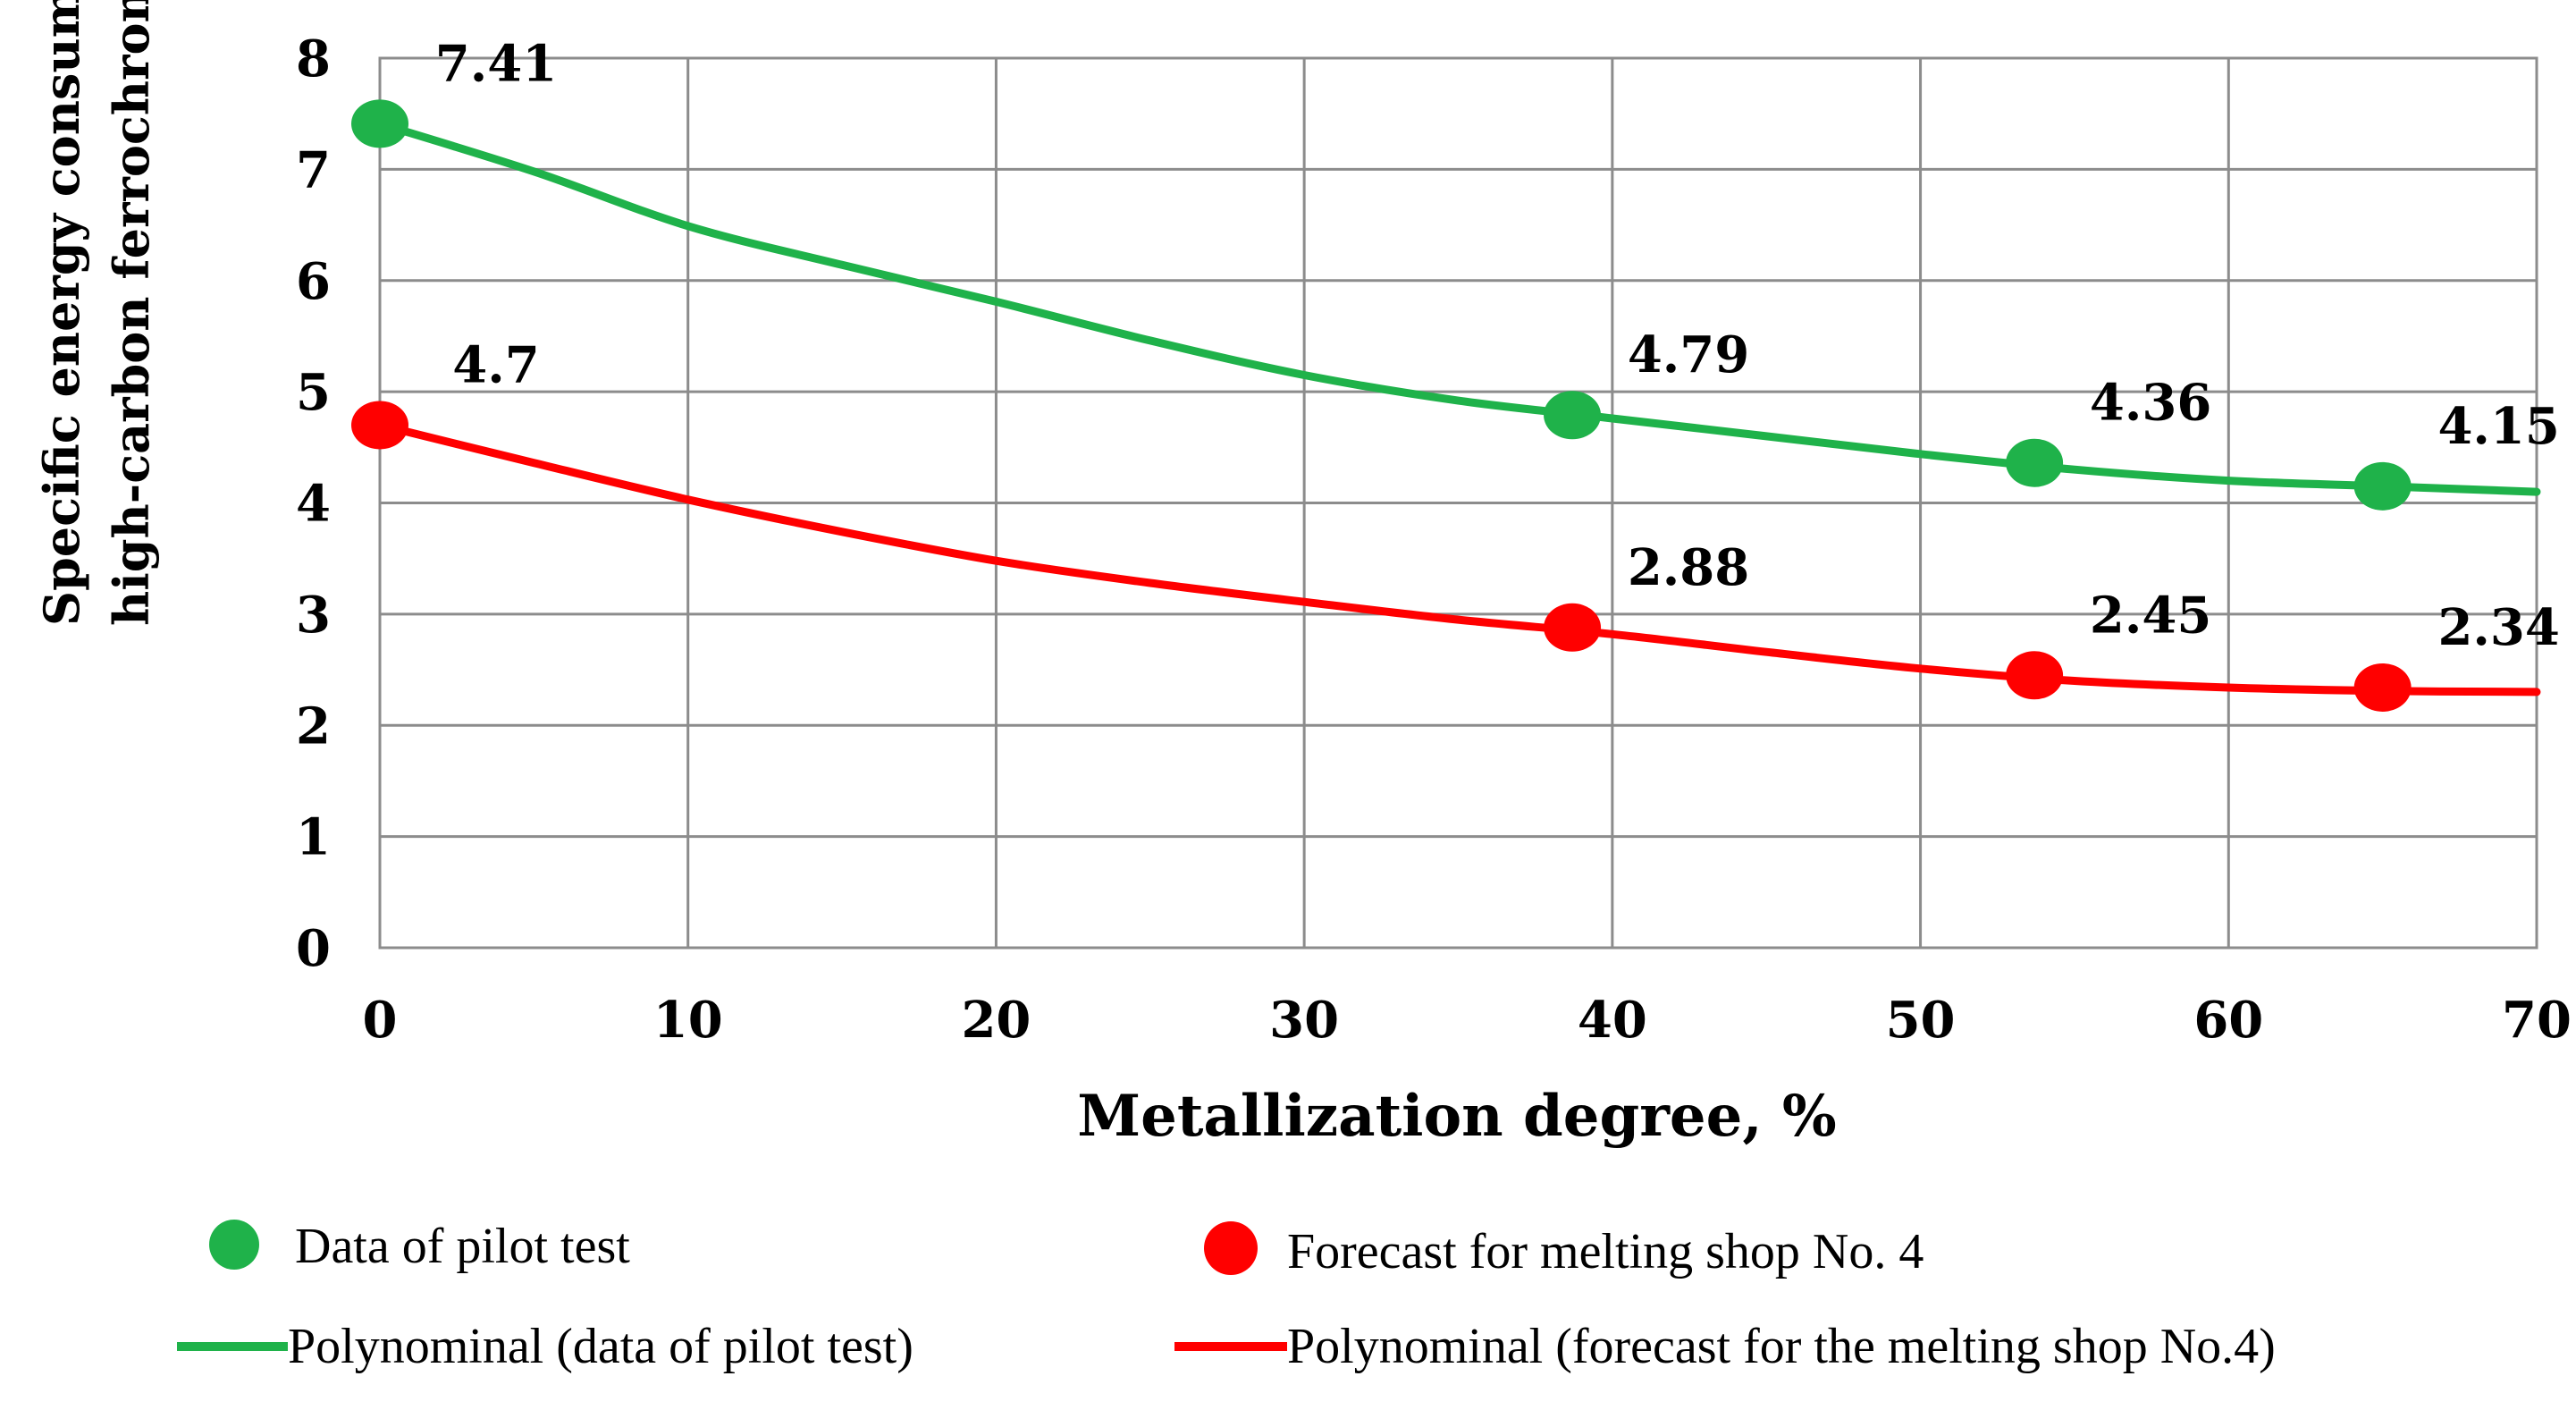  Describe the element at coordinates (2498, 426) in the screenshot. I see `data-label: 4.15` at that location.